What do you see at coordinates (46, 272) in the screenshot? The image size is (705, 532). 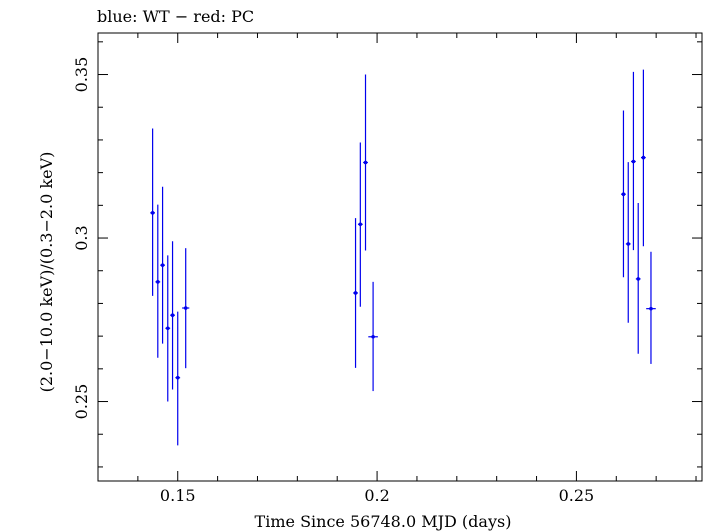 I see `y-axis-label: (2.0−10.0 keV)/(0.3−2.0 keV)` at bounding box center [46, 272].